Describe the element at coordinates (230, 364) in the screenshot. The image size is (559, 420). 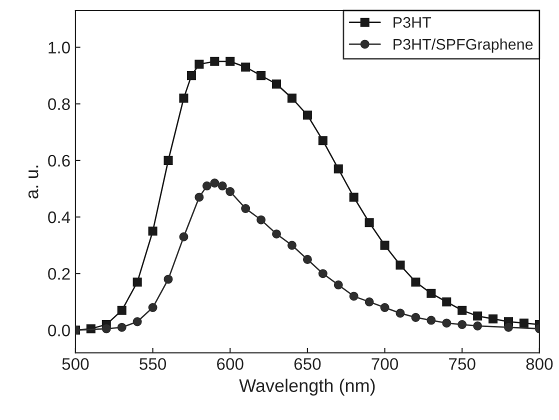
I see `x-tick-label: 600` at that location.